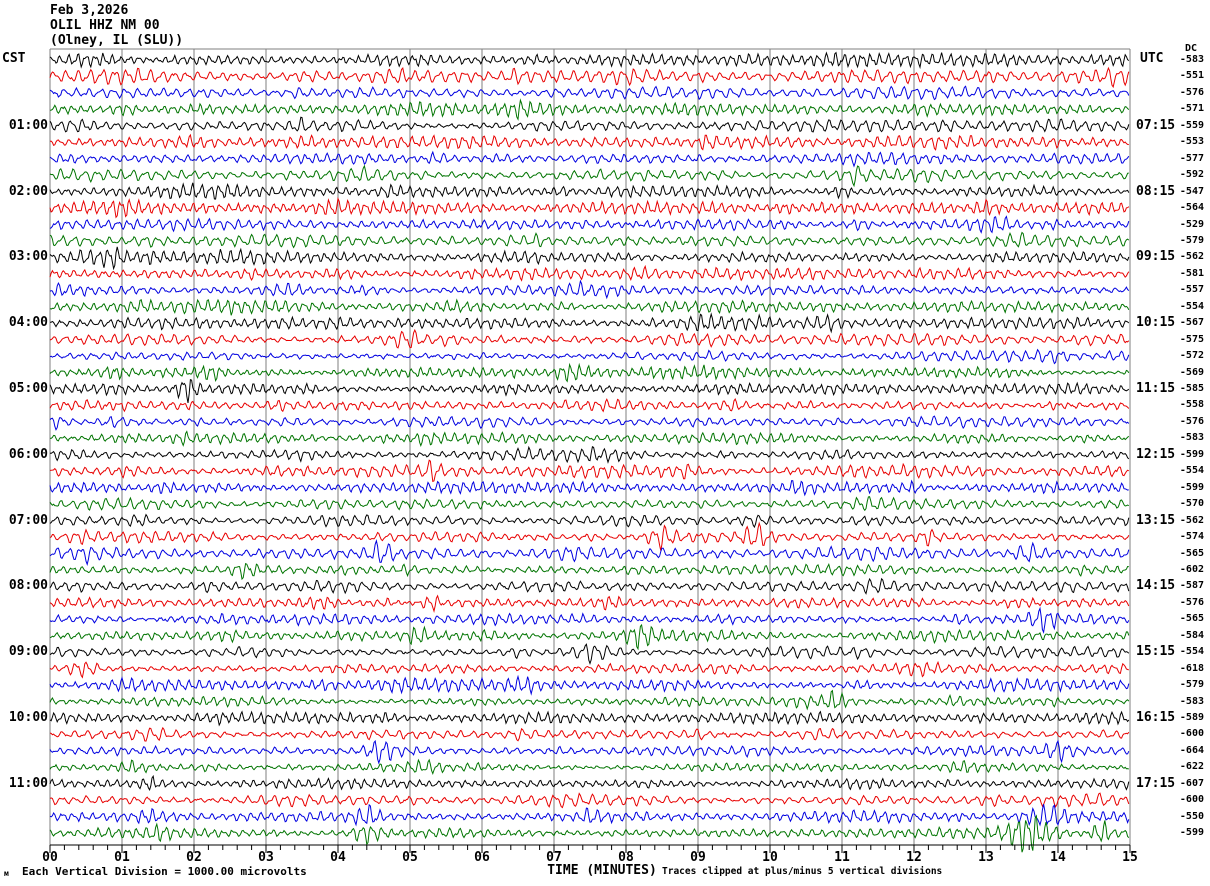  What do you see at coordinates (1191, 125) in the screenshot?
I see `dc-value: -559` at bounding box center [1191, 125].